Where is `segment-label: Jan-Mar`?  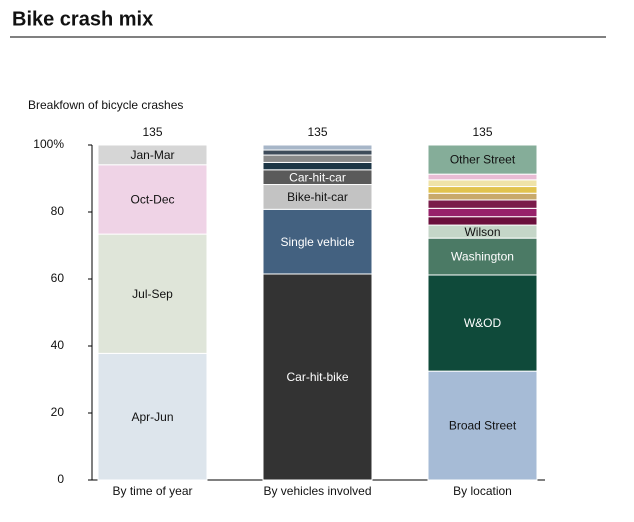
segment-label: Jan-Mar is located at coordinates (152, 155).